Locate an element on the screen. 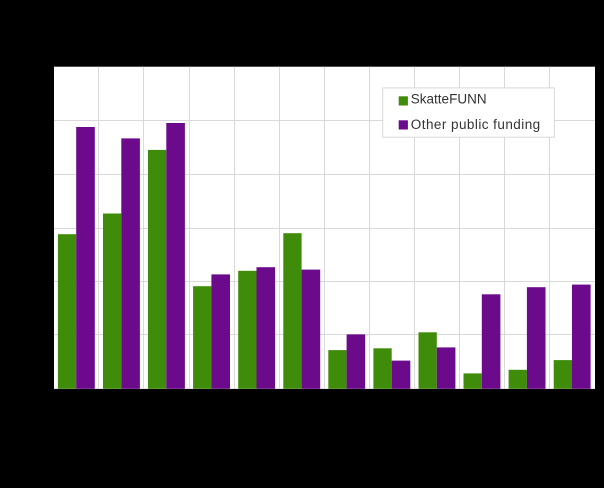  svg-text: SkatteFUNN is located at coordinates (449, 99).